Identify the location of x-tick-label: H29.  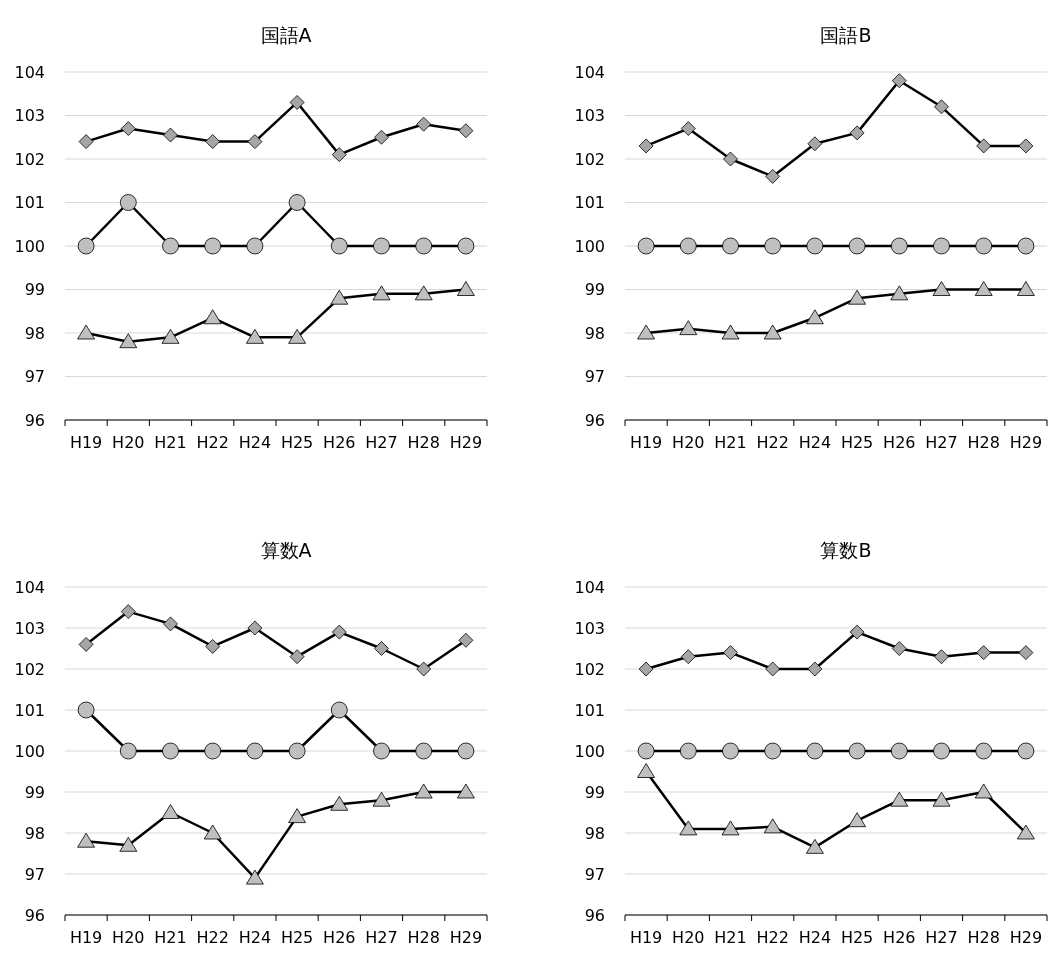
(466, 442).